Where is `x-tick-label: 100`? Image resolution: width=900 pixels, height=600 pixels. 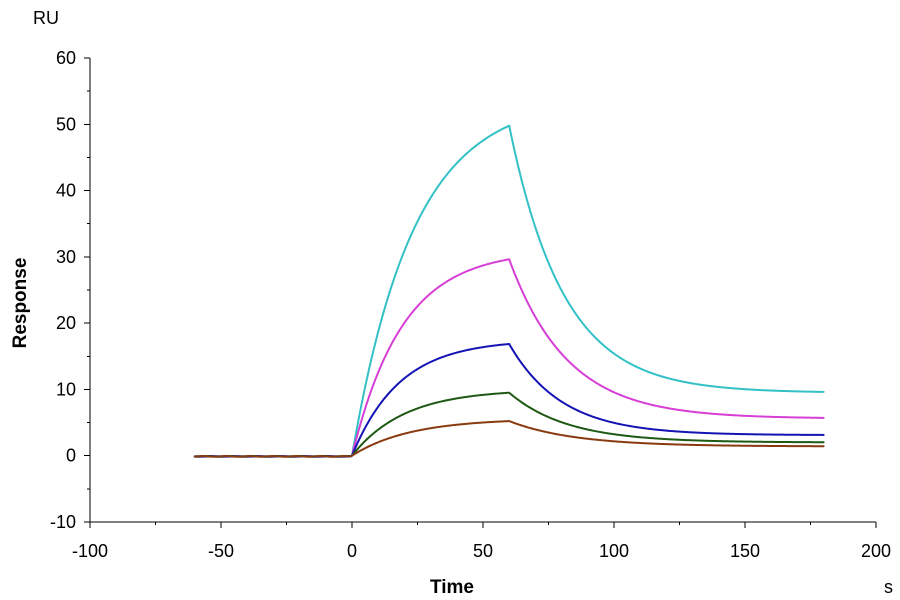
x-tick-label: 100 is located at coordinates (614, 551).